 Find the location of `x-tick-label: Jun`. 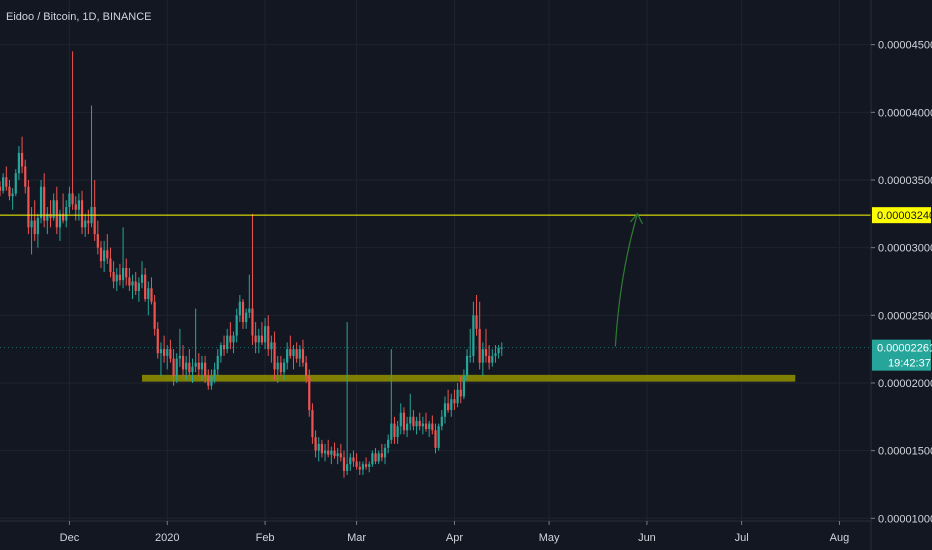

x-tick-label: Jun is located at coordinates (647, 538).